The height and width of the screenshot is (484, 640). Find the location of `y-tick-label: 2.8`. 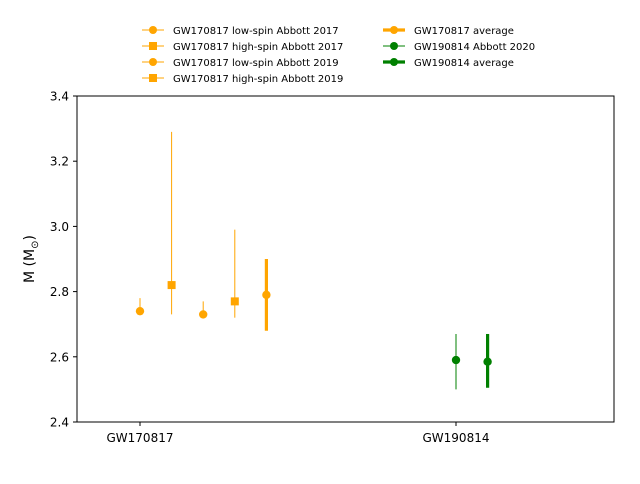

y-tick-label: 2.8 is located at coordinates (59, 292).